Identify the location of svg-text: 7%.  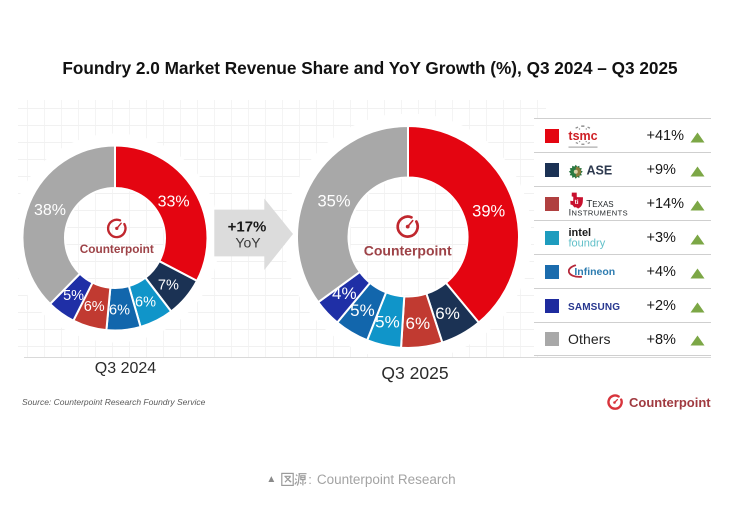
(168, 286).